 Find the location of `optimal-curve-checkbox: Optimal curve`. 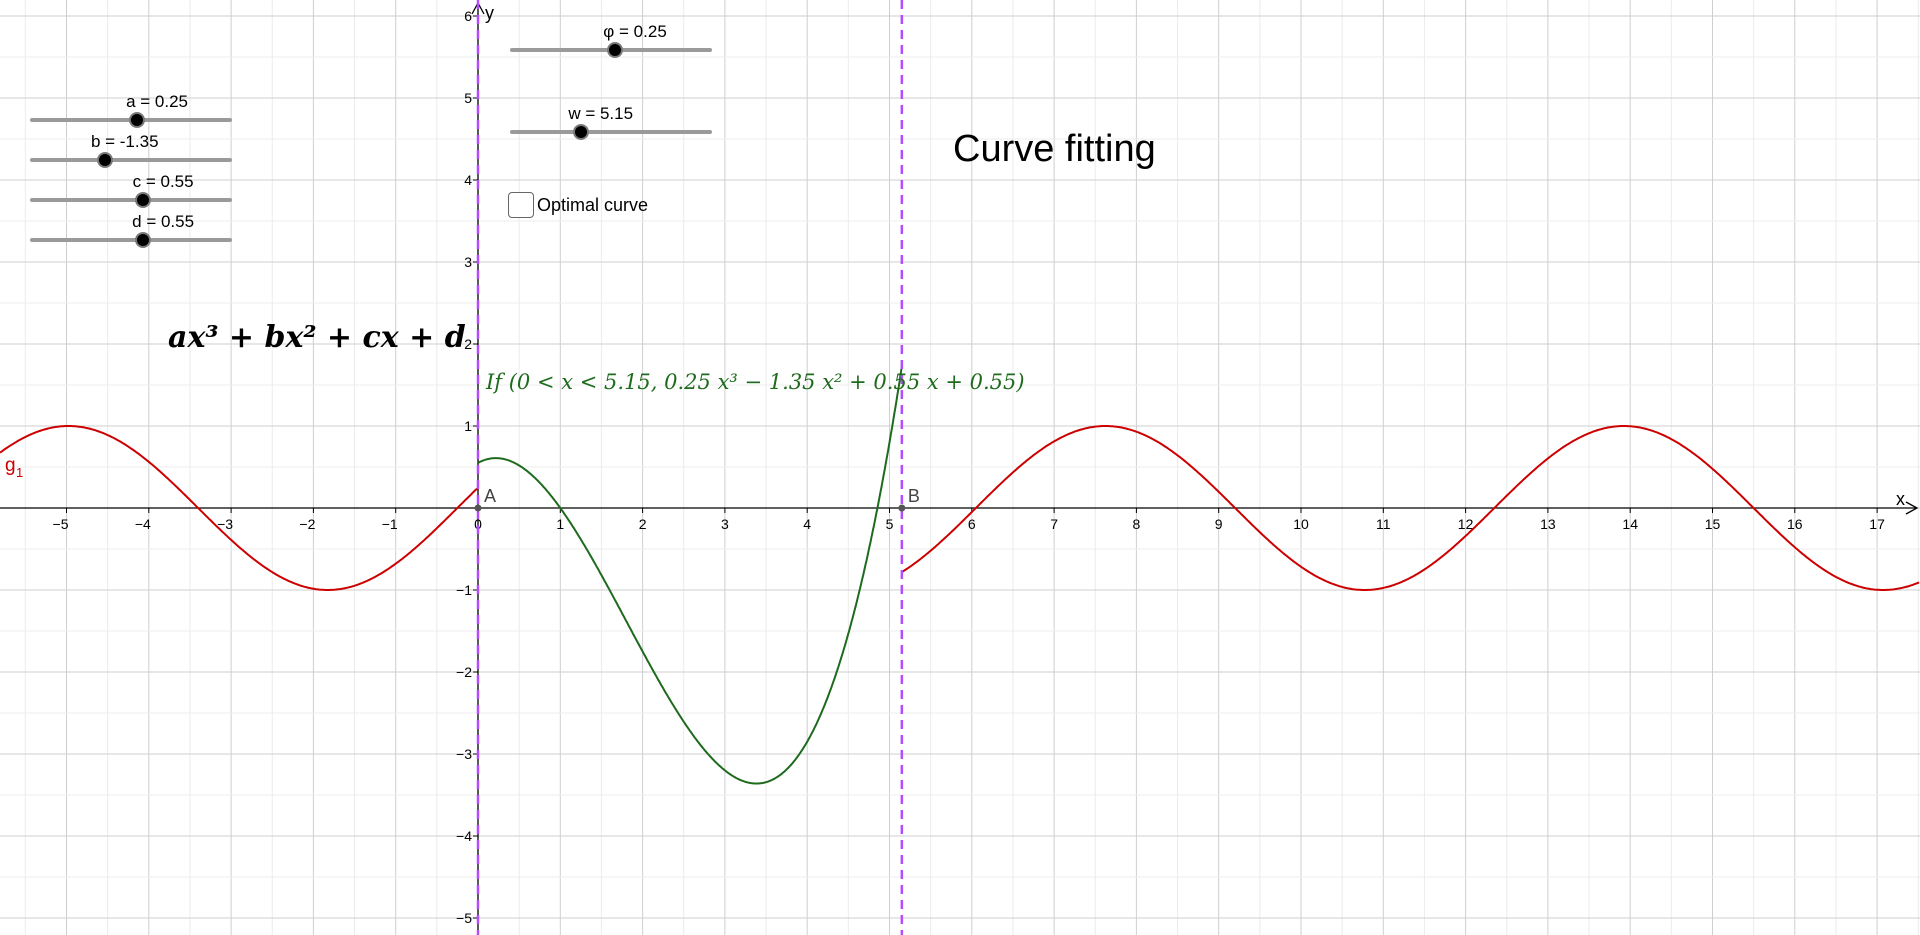

optimal-curve-checkbox: Optimal curve is located at coordinates (578, 205).